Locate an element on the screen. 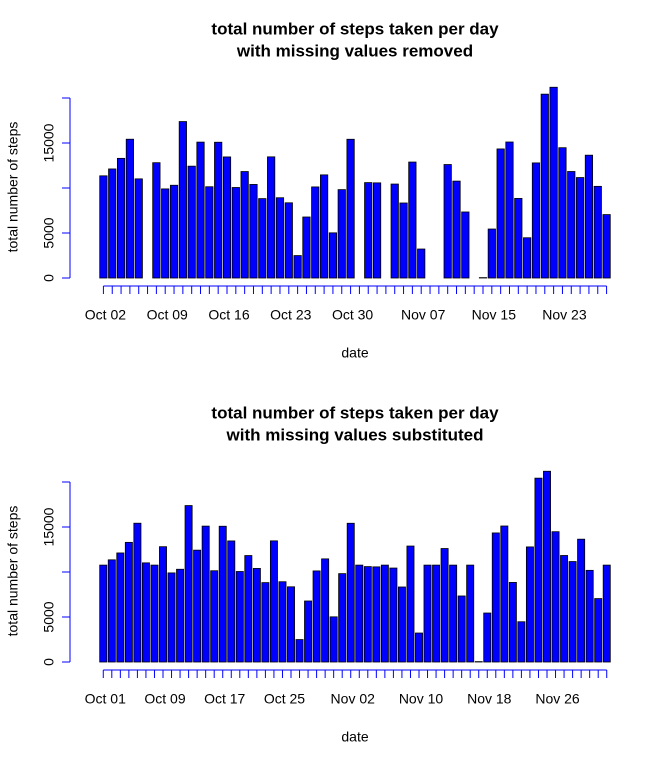 The height and width of the screenshot is (768, 672). x-tick-label: Oct 02 is located at coordinates (105, 315).